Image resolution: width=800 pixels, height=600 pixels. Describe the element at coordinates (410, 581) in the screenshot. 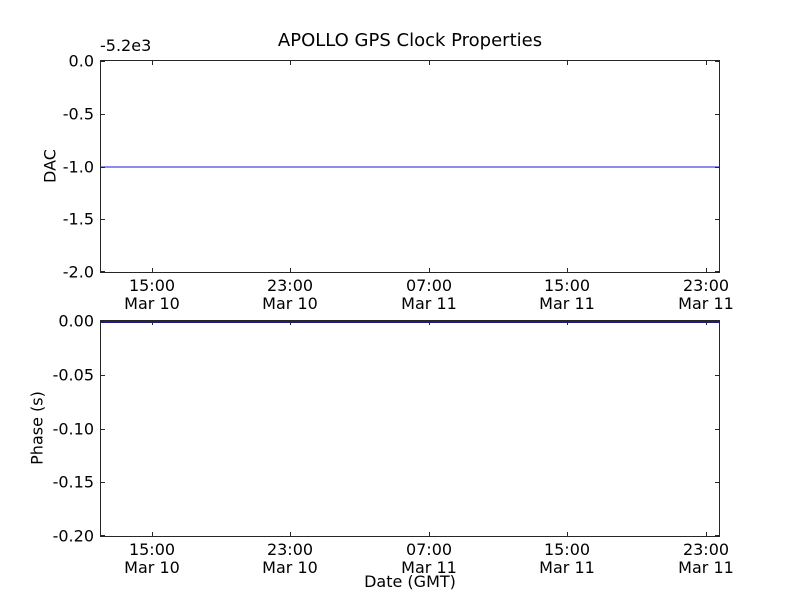

I see `x-axis-label: Date (GMT)` at that location.